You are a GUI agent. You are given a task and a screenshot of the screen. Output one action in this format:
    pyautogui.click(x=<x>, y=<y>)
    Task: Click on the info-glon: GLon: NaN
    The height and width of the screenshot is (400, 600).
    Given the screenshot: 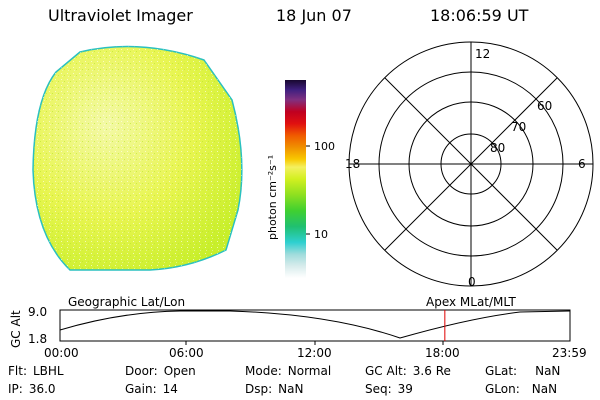 What is the action you would take?
    pyautogui.click(x=521, y=389)
    